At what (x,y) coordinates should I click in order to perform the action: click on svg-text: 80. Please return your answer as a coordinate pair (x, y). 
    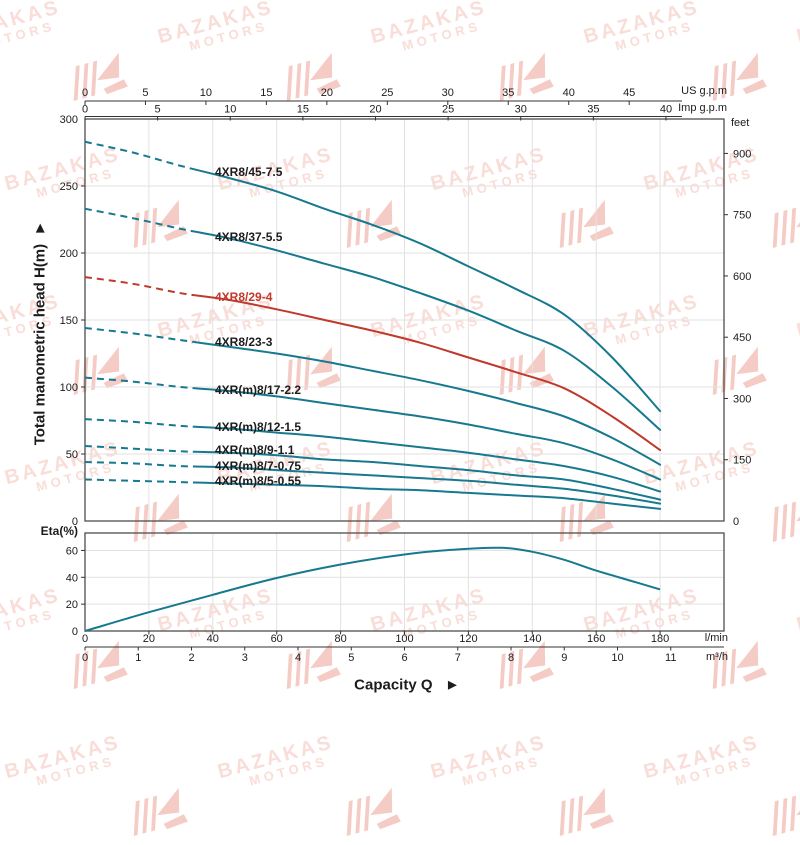
    Looking at the image, I should click on (340, 639).